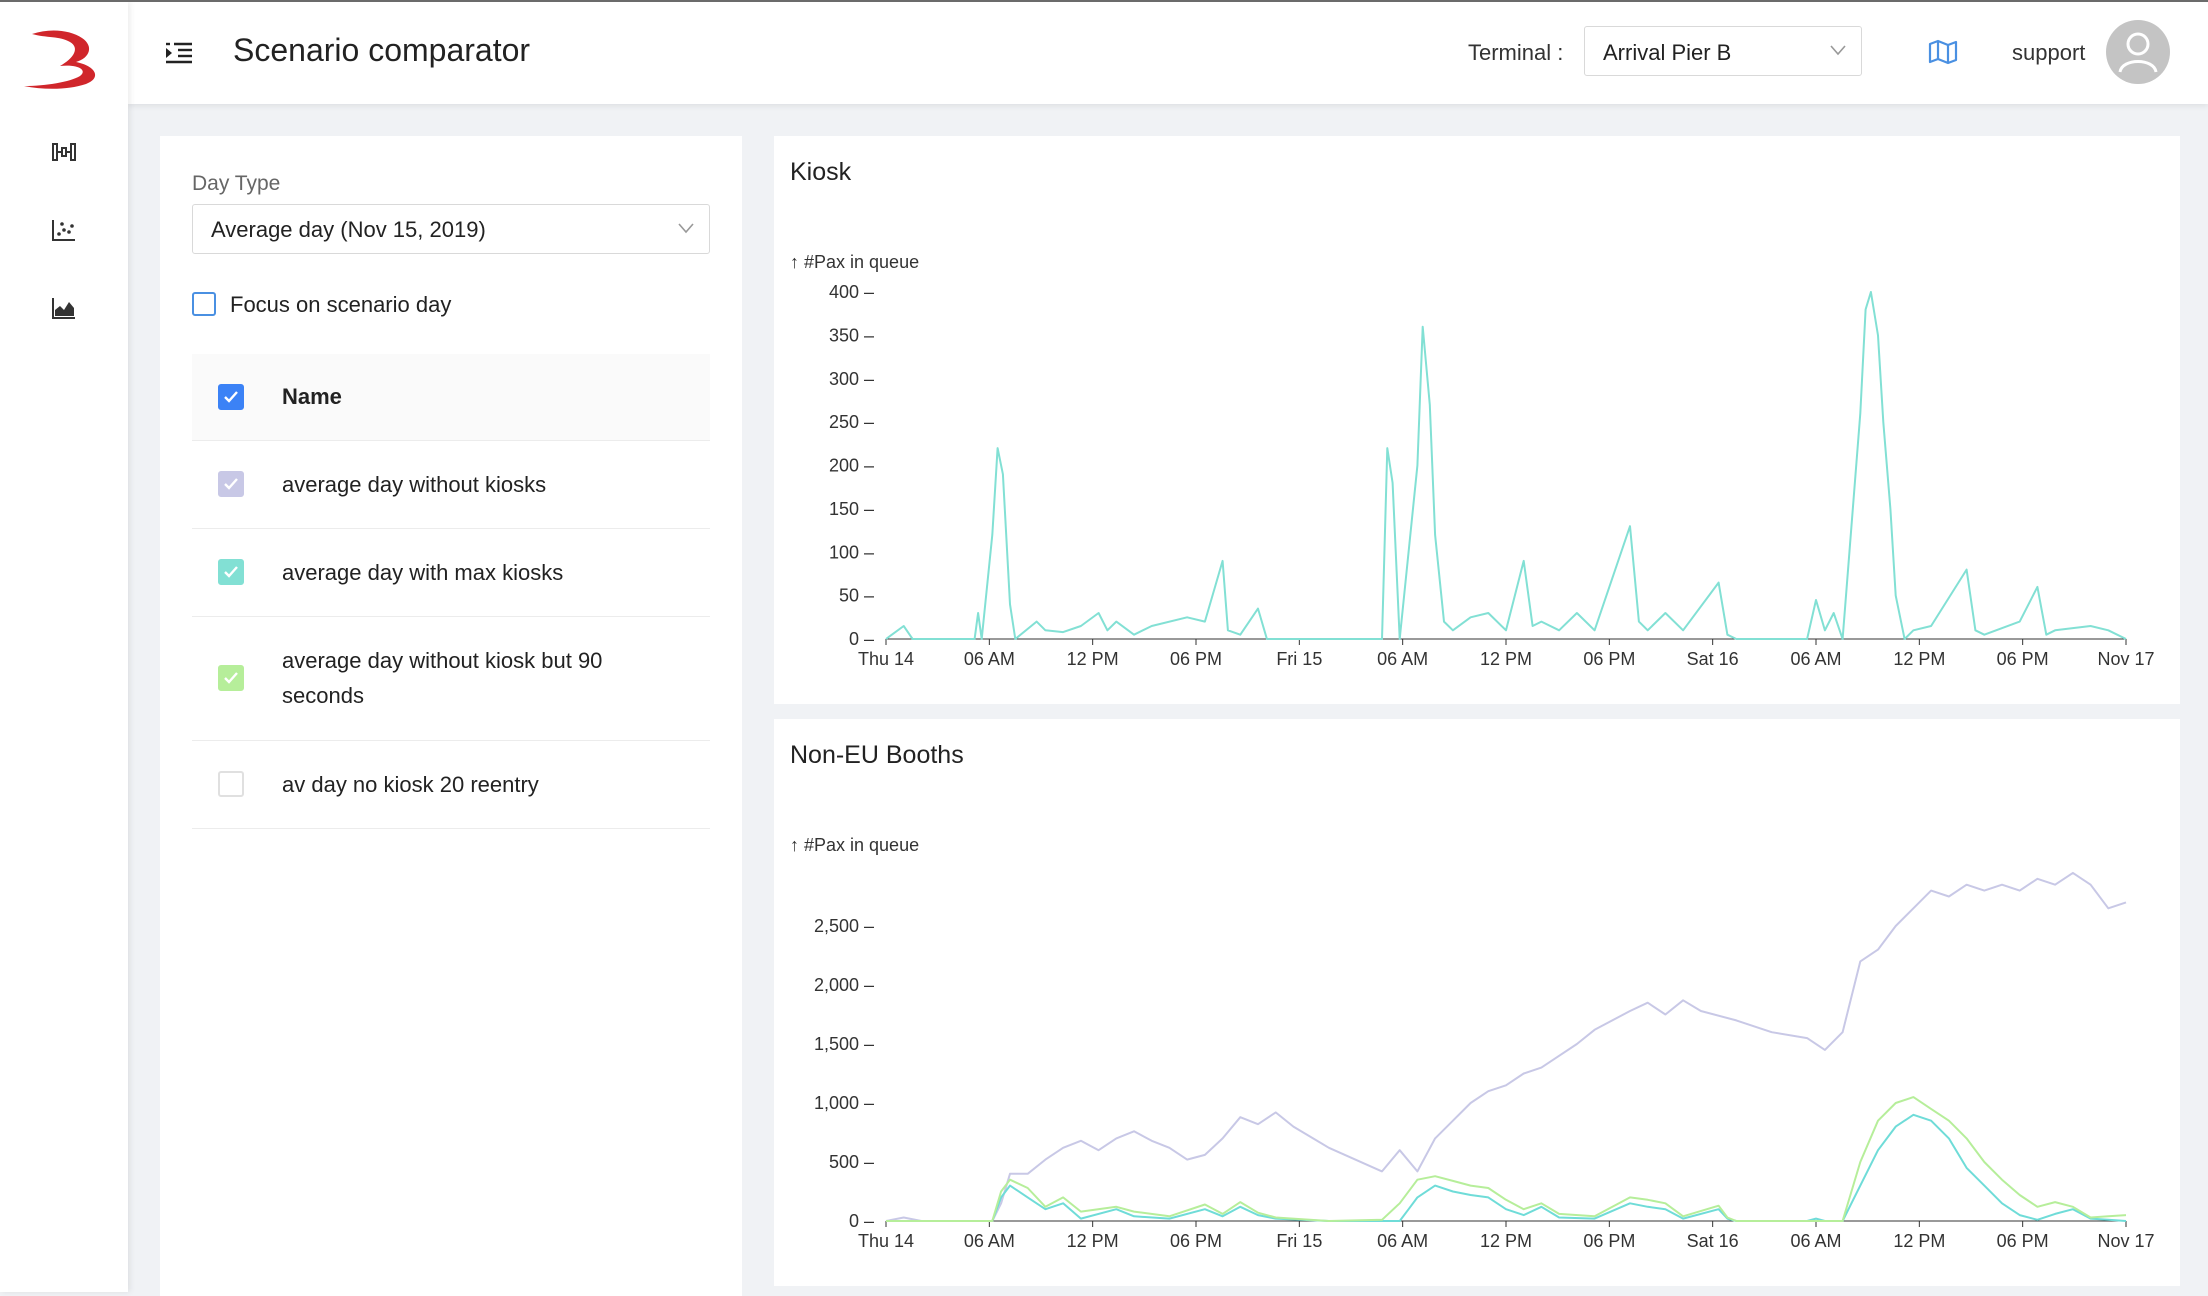  What do you see at coordinates (179, 53) in the screenshot?
I see `menu-fold-icon` at bounding box center [179, 53].